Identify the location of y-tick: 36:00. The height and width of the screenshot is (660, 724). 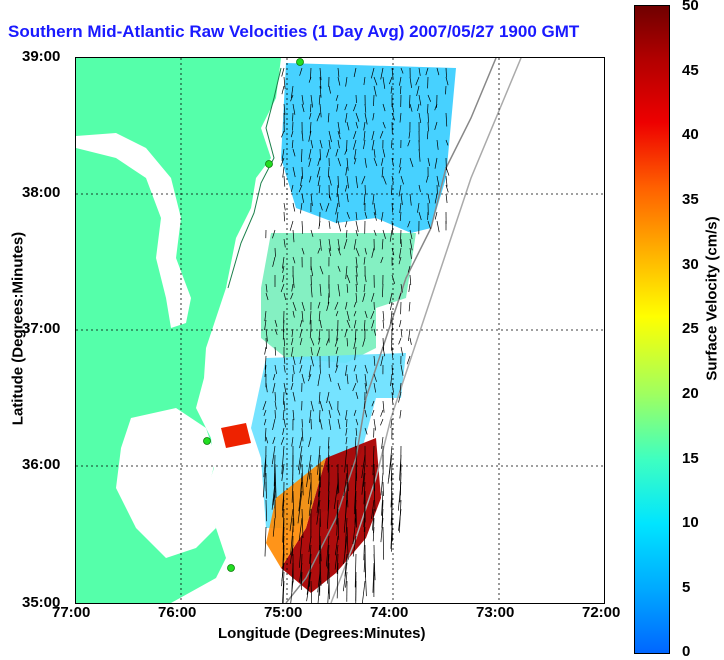
(41, 464).